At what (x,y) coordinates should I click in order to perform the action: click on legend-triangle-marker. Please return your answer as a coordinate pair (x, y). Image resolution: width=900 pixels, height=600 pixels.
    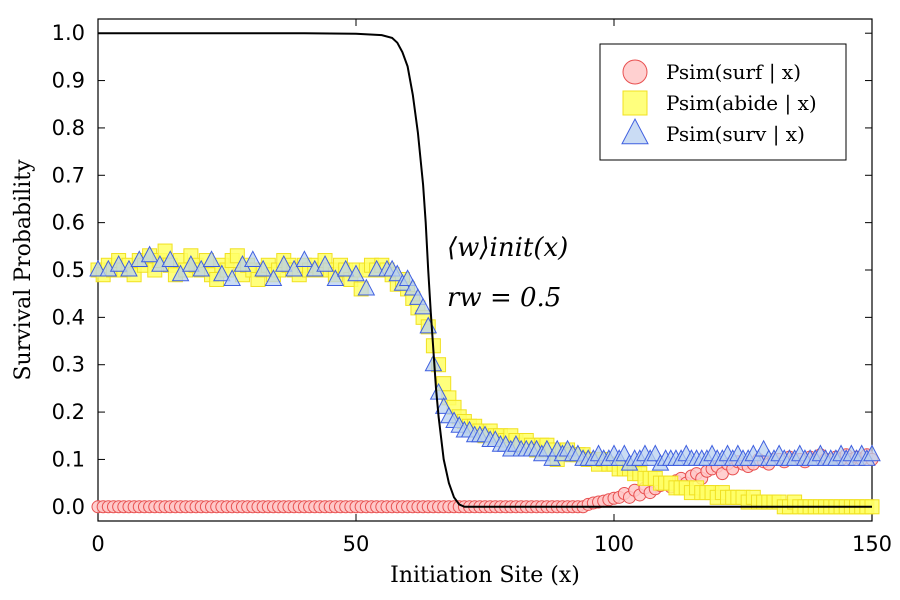
    Looking at the image, I should click on (635, 131).